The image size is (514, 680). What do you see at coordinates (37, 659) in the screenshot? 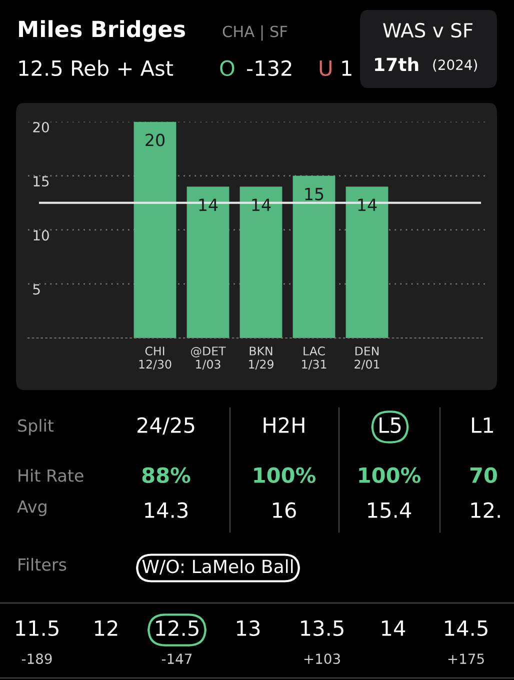
I see `text: -189` at bounding box center [37, 659].